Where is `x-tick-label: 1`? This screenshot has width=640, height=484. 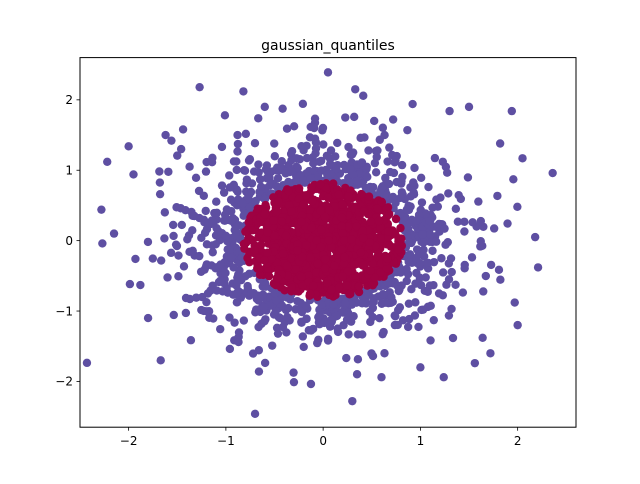
x-tick-label: 1 is located at coordinates (421, 441).